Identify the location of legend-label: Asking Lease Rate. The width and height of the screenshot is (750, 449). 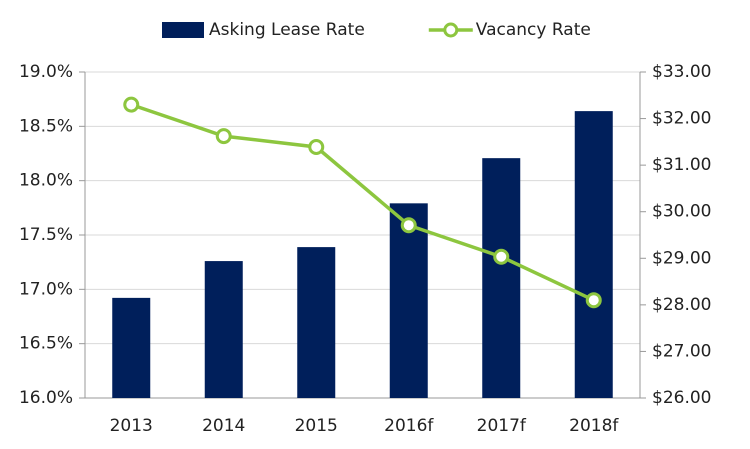
(287, 30).